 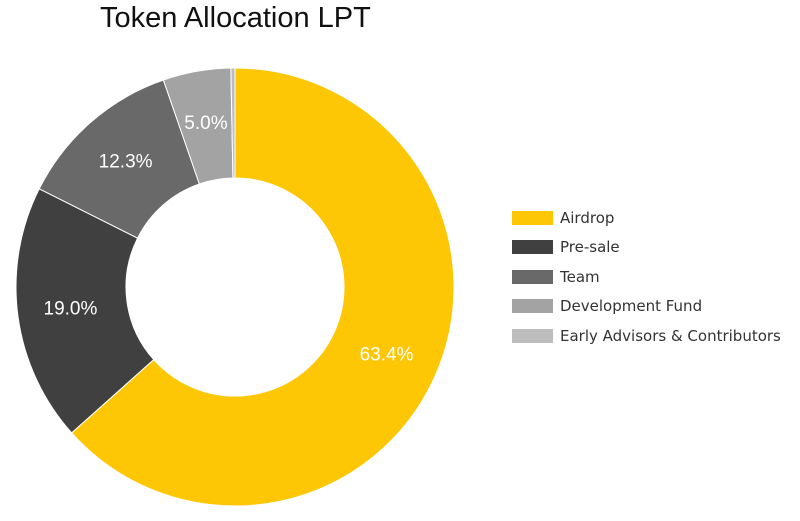 What do you see at coordinates (587, 217) in the screenshot?
I see `legend-label: Airdrop` at bounding box center [587, 217].